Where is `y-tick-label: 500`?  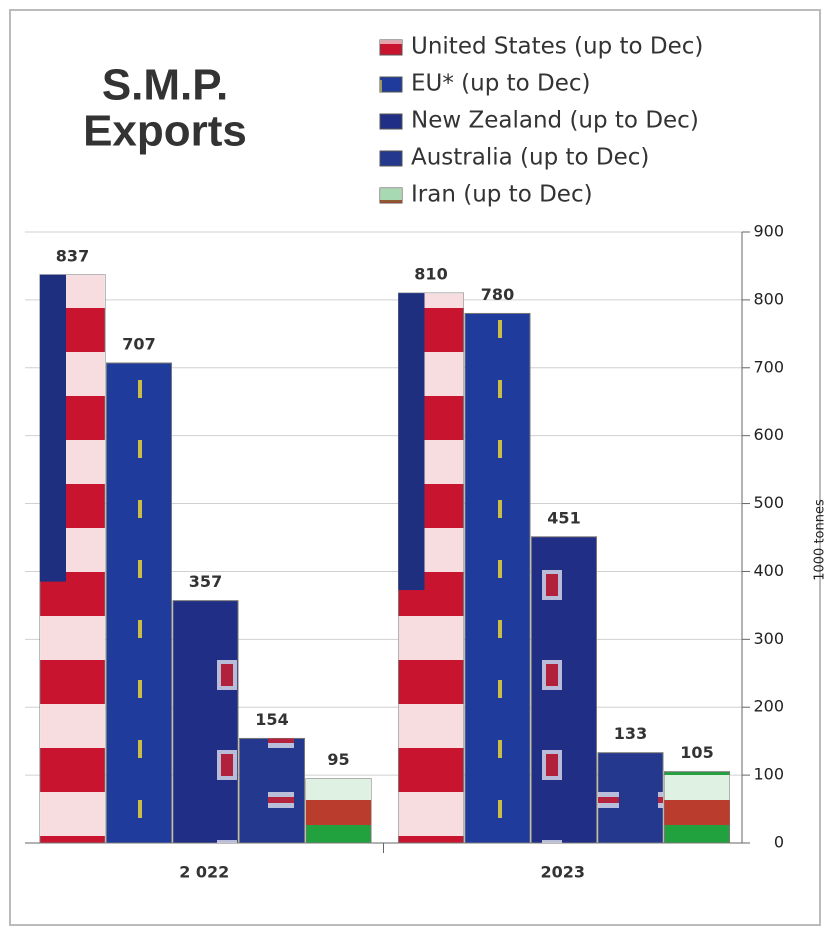
y-tick-label: 500 is located at coordinates (768, 502).